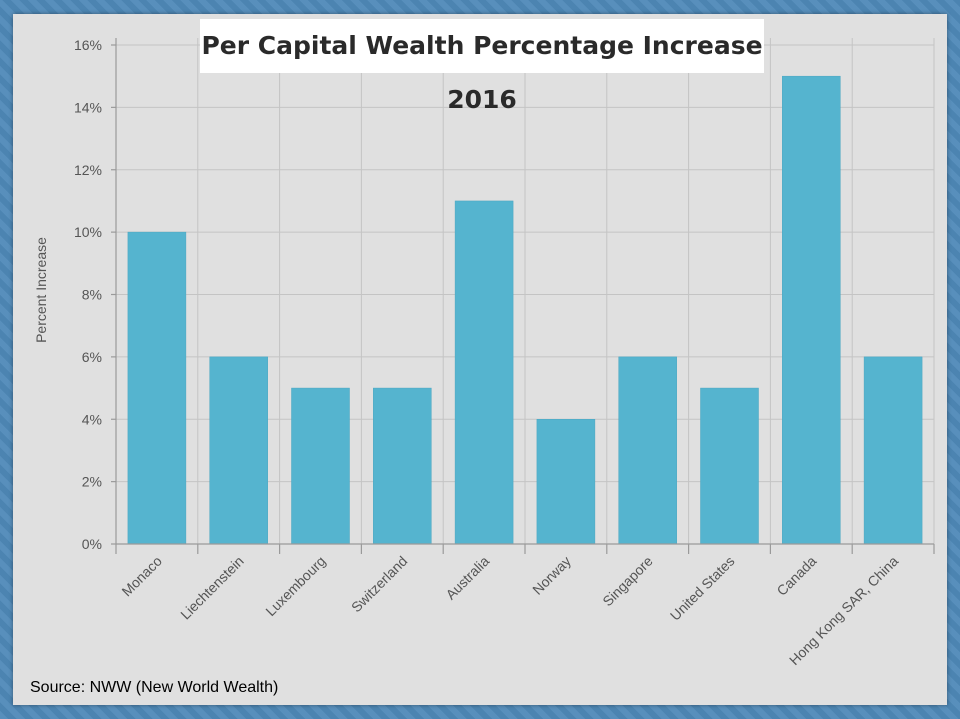  I want to click on y-tick-label: 14%, so click(88, 107).